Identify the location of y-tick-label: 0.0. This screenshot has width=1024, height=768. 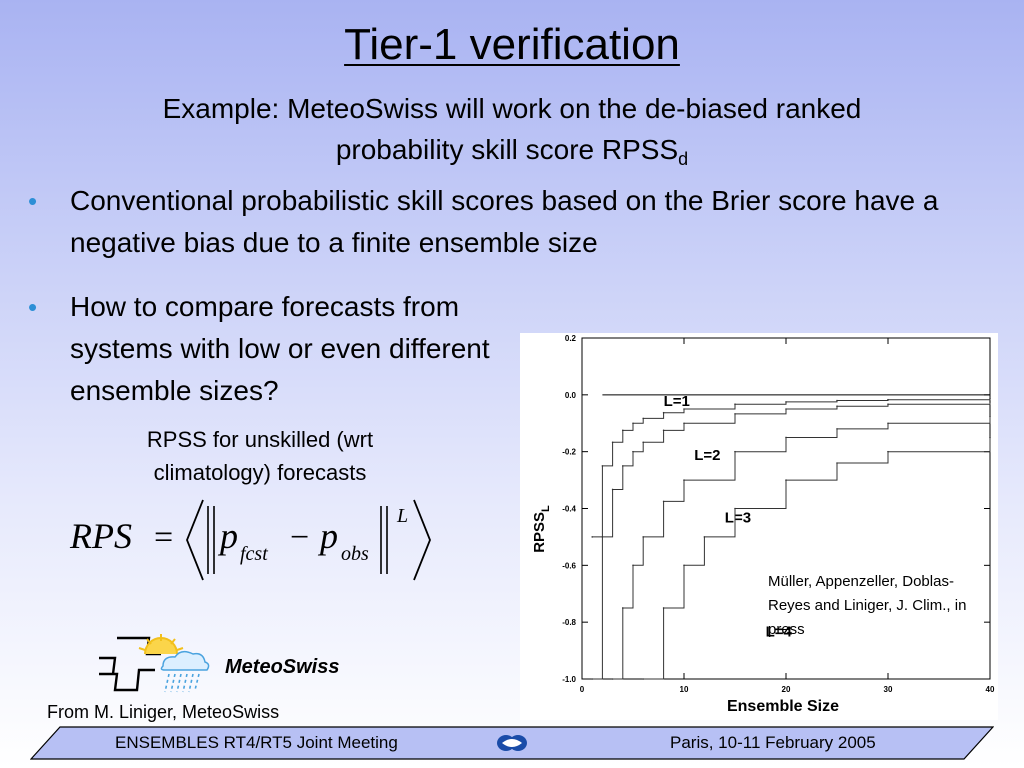
(571, 395).